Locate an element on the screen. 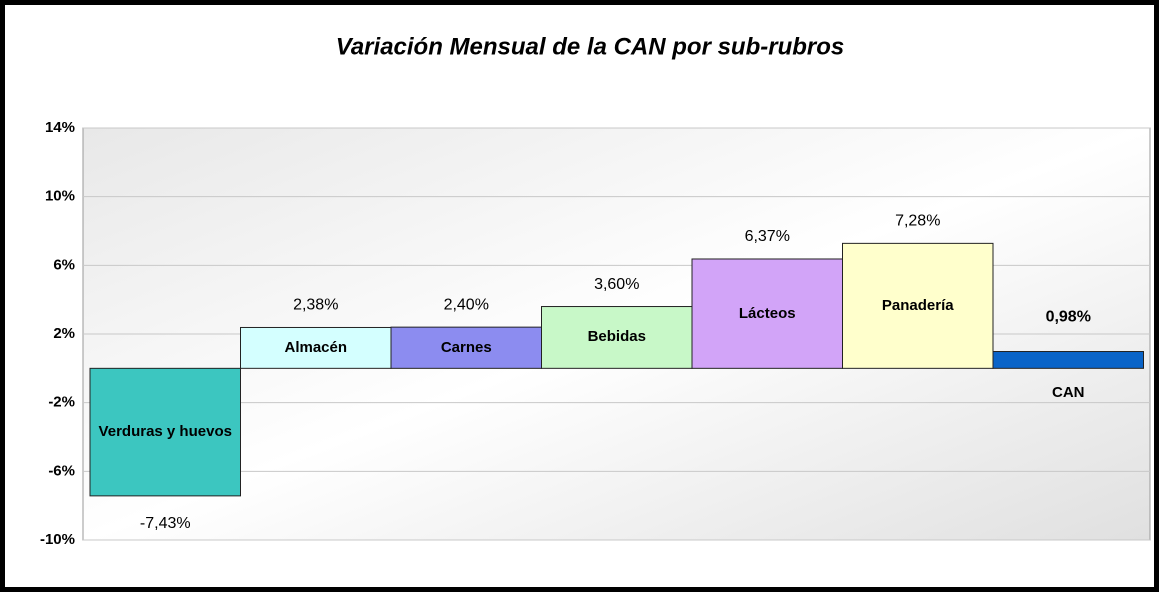  category-label: Panadería is located at coordinates (917, 305).